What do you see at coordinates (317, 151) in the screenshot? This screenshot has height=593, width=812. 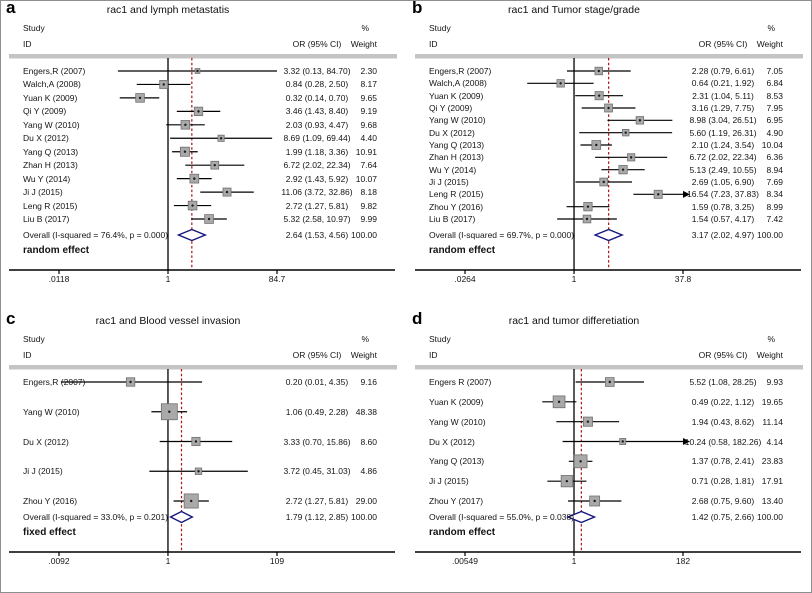 I see `study-or-ci: 1.99 (1.18, 3.36)` at bounding box center [317, 151].